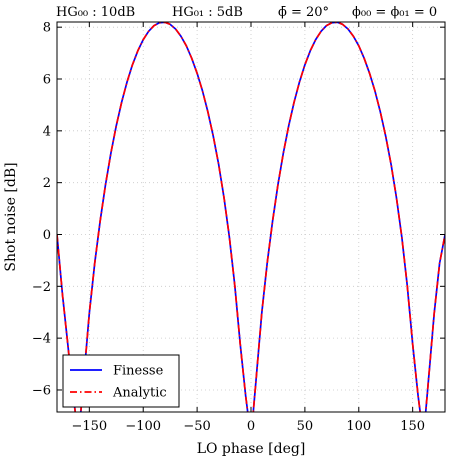 The height and width of the screenshot is (464, 450). I want to click on x-tick-label: −100, so click(143, 426).